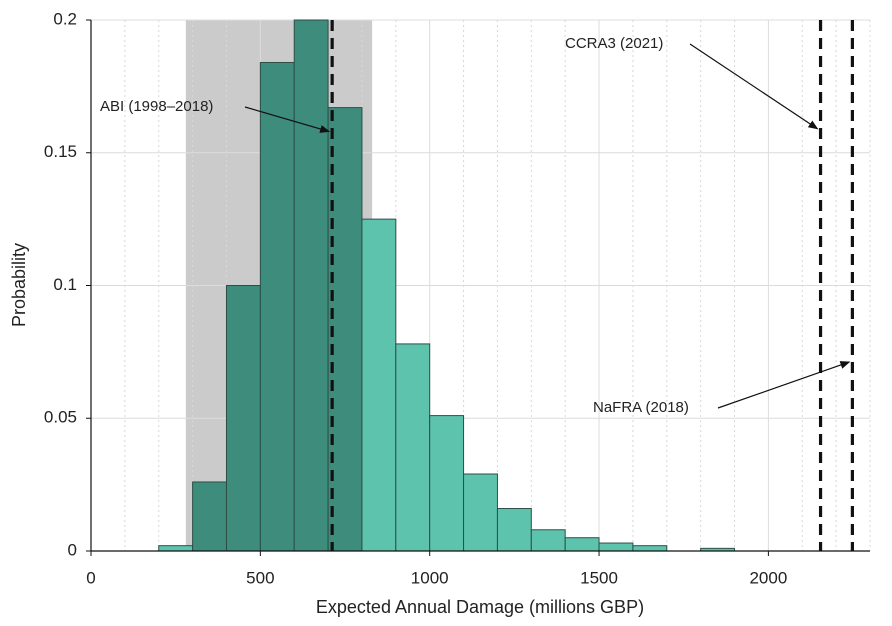  What do you see at coordinates (65, 18) in the screenshot?
I see `y-tick-label: 0.2` at bounding box center [65, 18].